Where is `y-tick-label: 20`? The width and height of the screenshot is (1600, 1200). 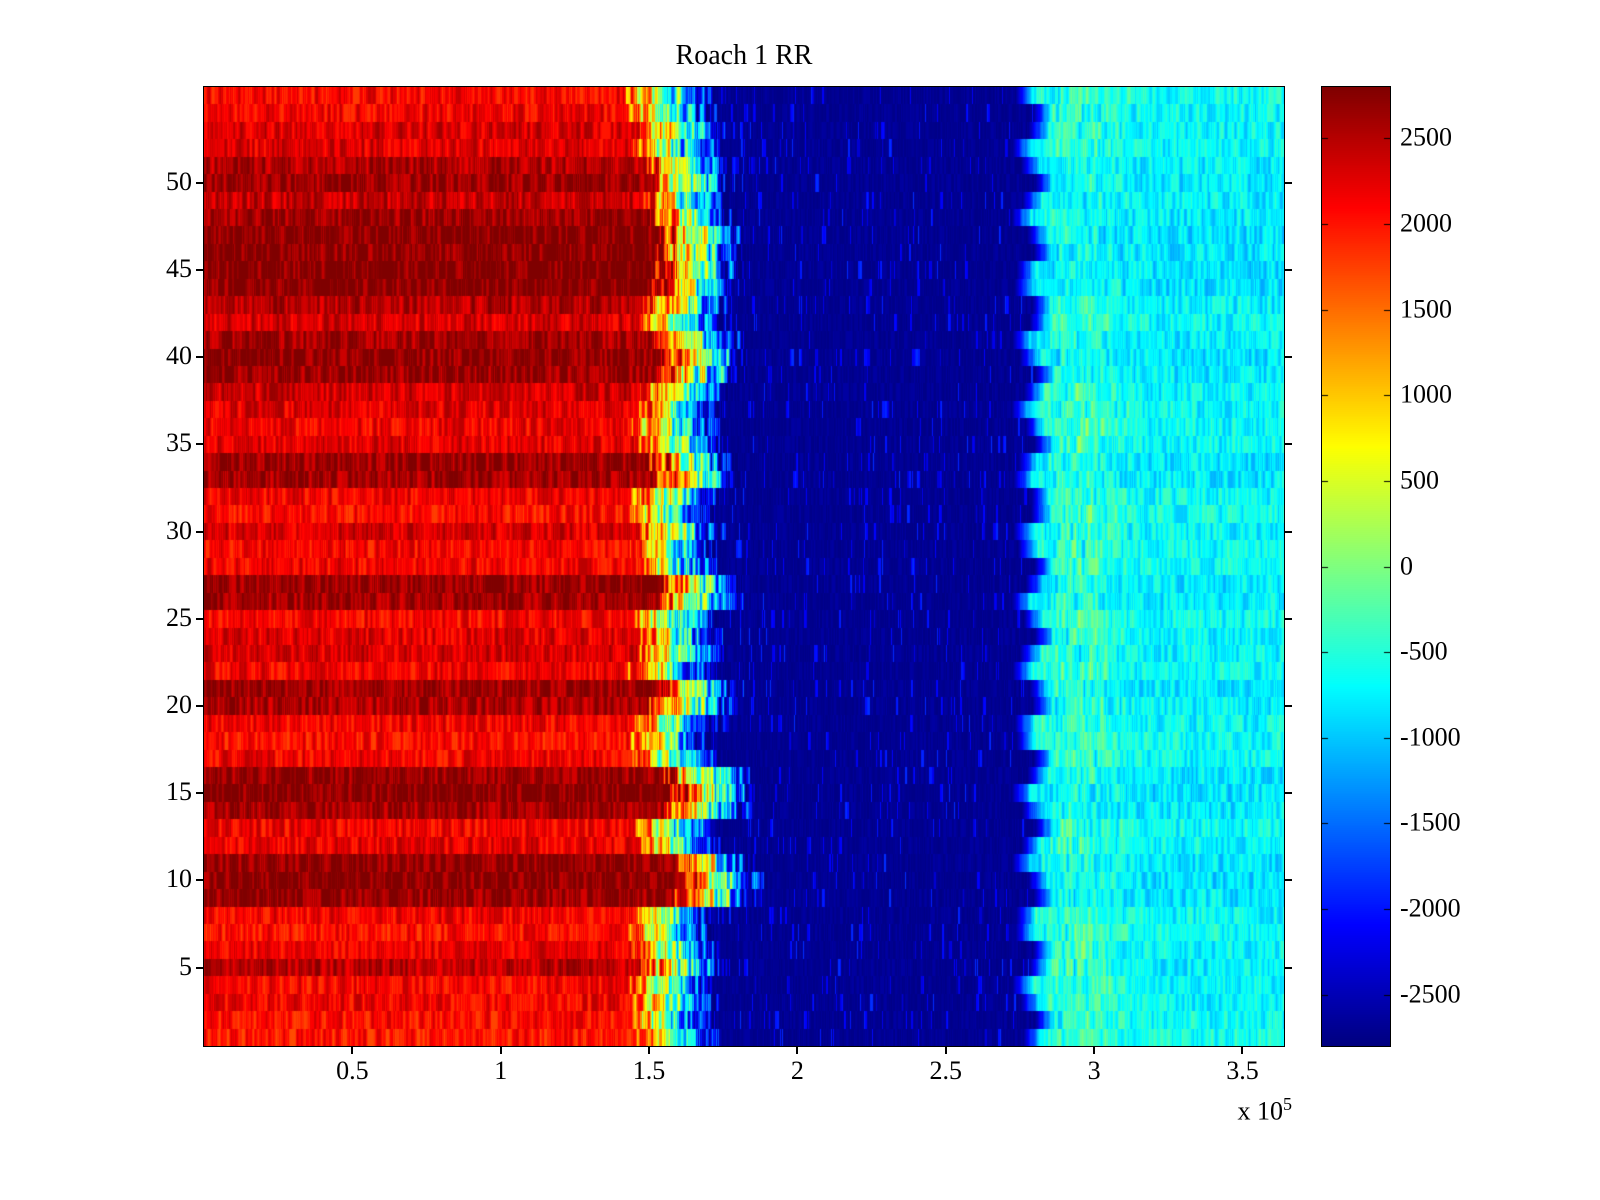
y-tick-label: 20 is located at coordinates (179, 704).